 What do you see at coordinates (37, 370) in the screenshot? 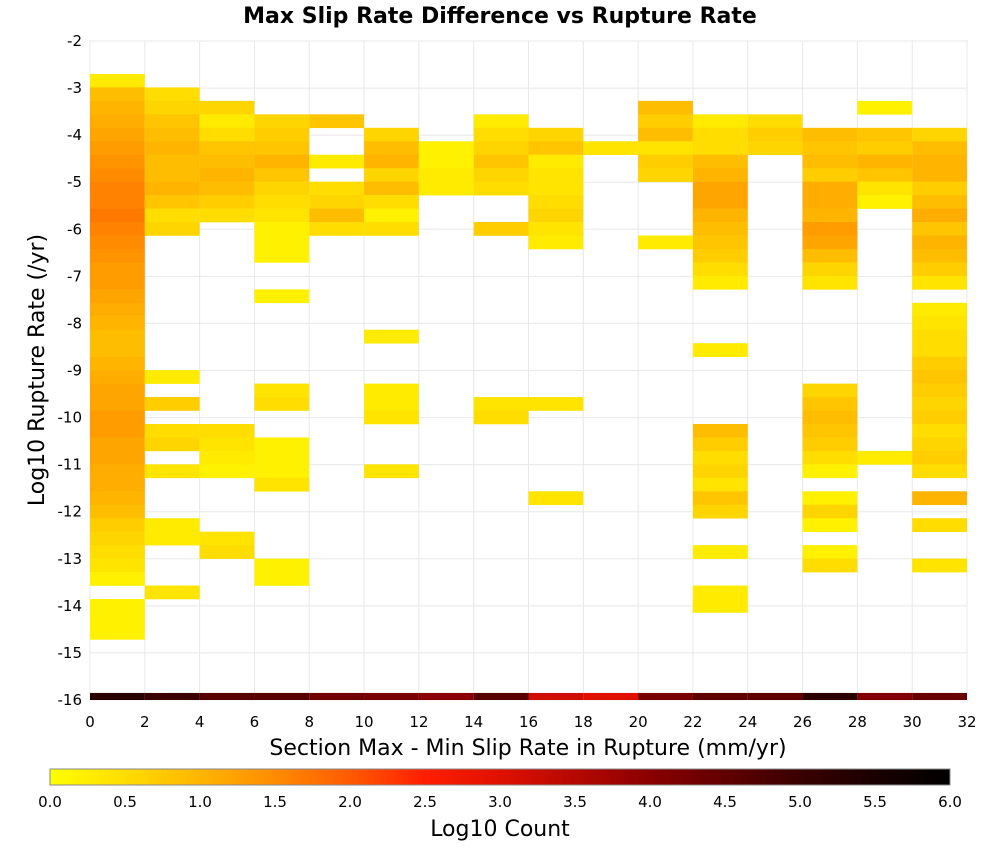
I see `y-axis-label: Log10 Rupture Rate (/yr)` at bounding box center [37, 370].